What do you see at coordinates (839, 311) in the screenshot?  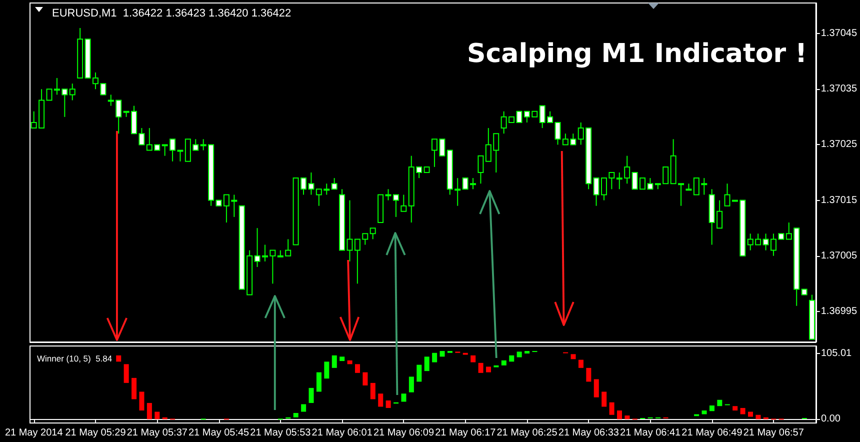 I see `y-tick-label: 1.36995` at bounding box center [839, 311].